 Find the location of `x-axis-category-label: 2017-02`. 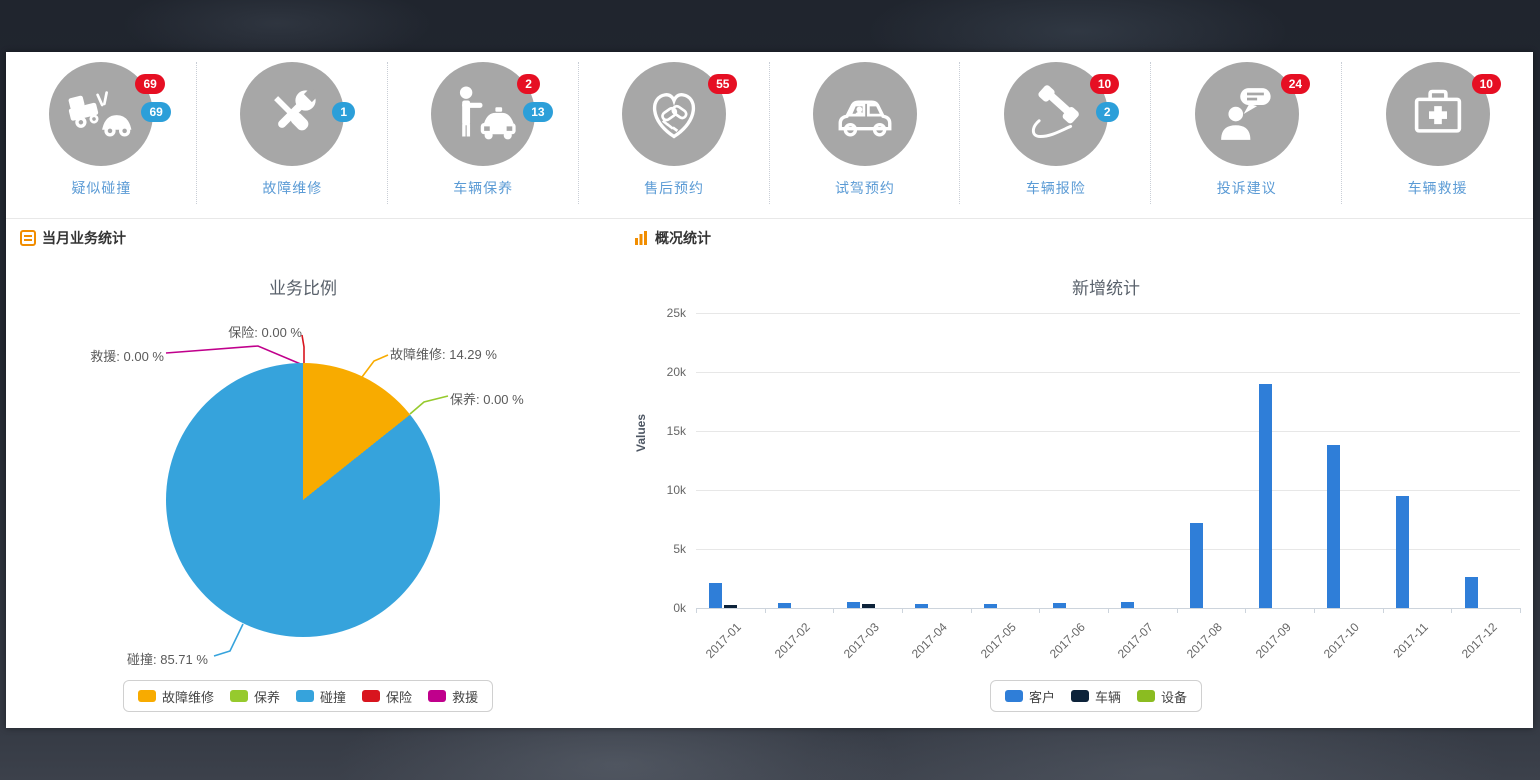

x-axis-category-label: 2017-02 is located at coordinates (792, 641).